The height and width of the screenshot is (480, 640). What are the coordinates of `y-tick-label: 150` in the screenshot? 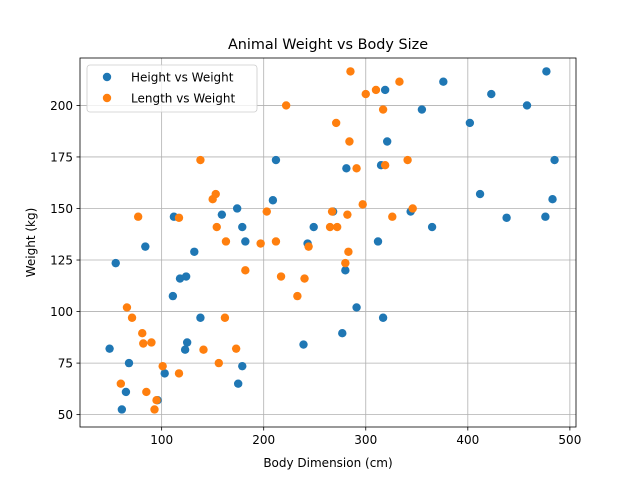 It's located at (61, 209).